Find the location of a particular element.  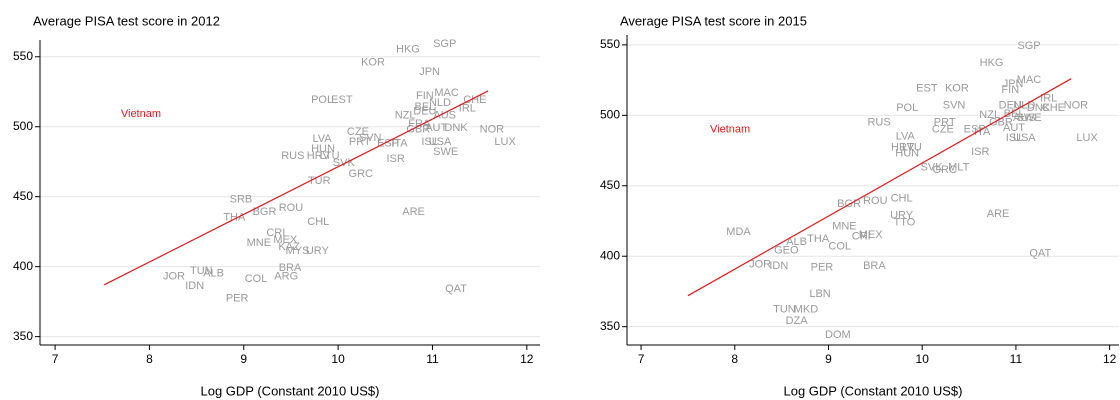

point-label: DNK is located at coordinates (456, 128).